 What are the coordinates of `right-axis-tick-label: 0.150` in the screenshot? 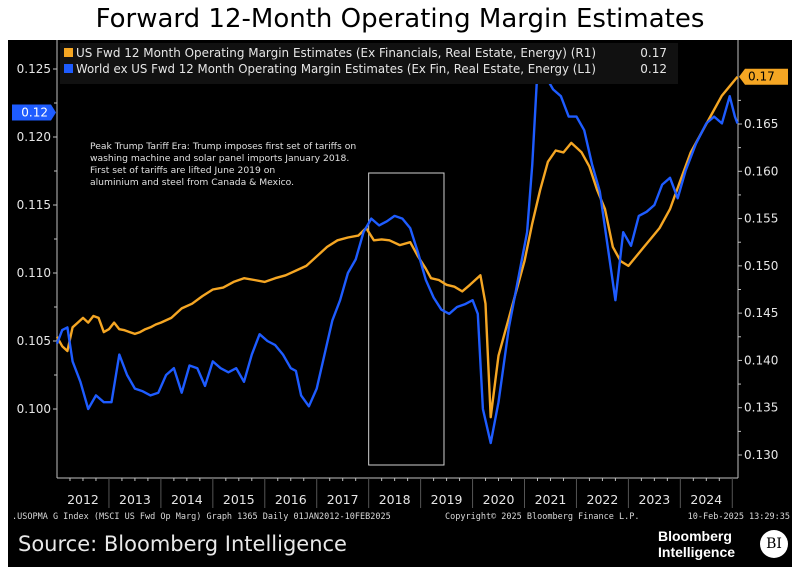 It's located at (761, 266).